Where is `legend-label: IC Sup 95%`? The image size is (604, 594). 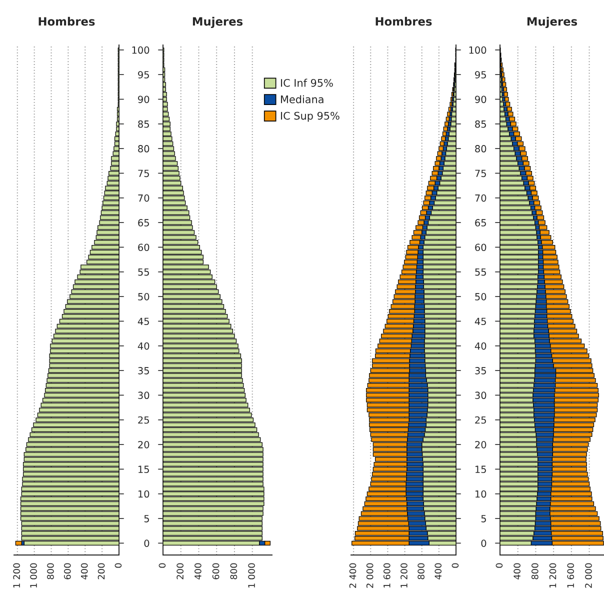 legend-label: IC Sup 95% is located at coordinates (310, 117).